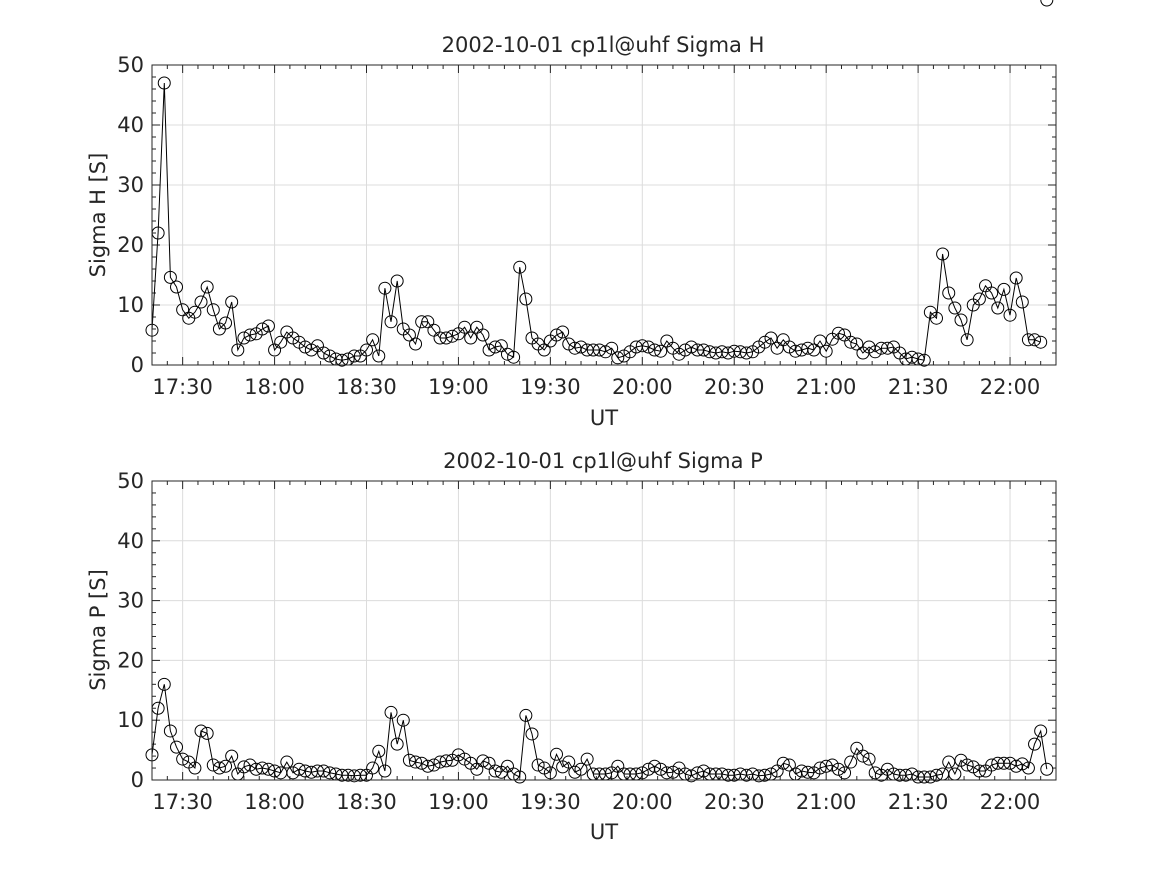  Describe the element at coordinates (1010, 387) in the screenshot. I see `x-tick-label: 22:00` at that location.